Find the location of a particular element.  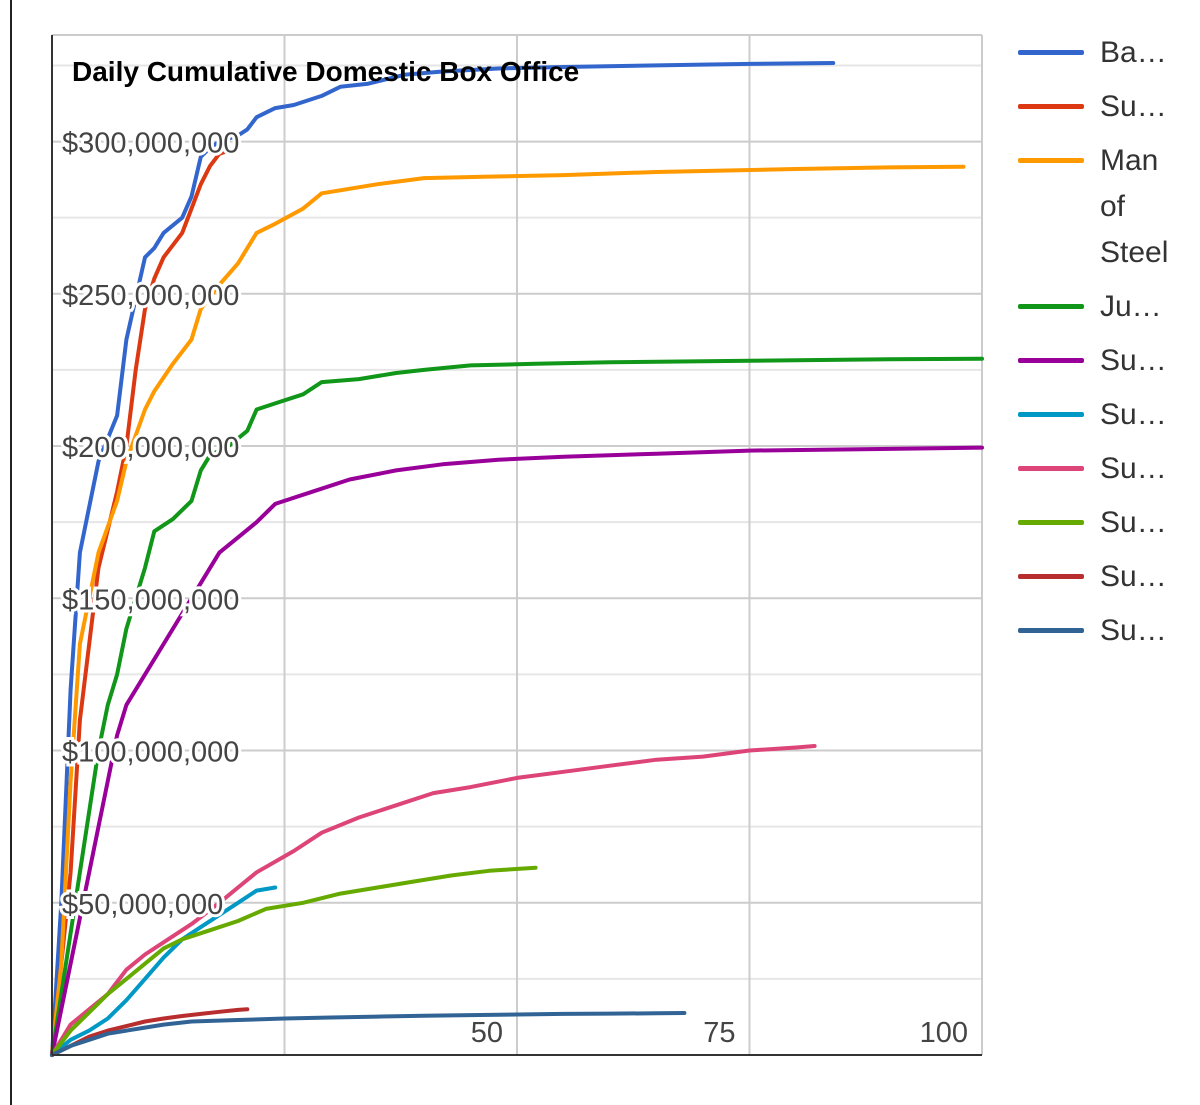

x-tick-label: 100 is located at coordinates (944, 1033).